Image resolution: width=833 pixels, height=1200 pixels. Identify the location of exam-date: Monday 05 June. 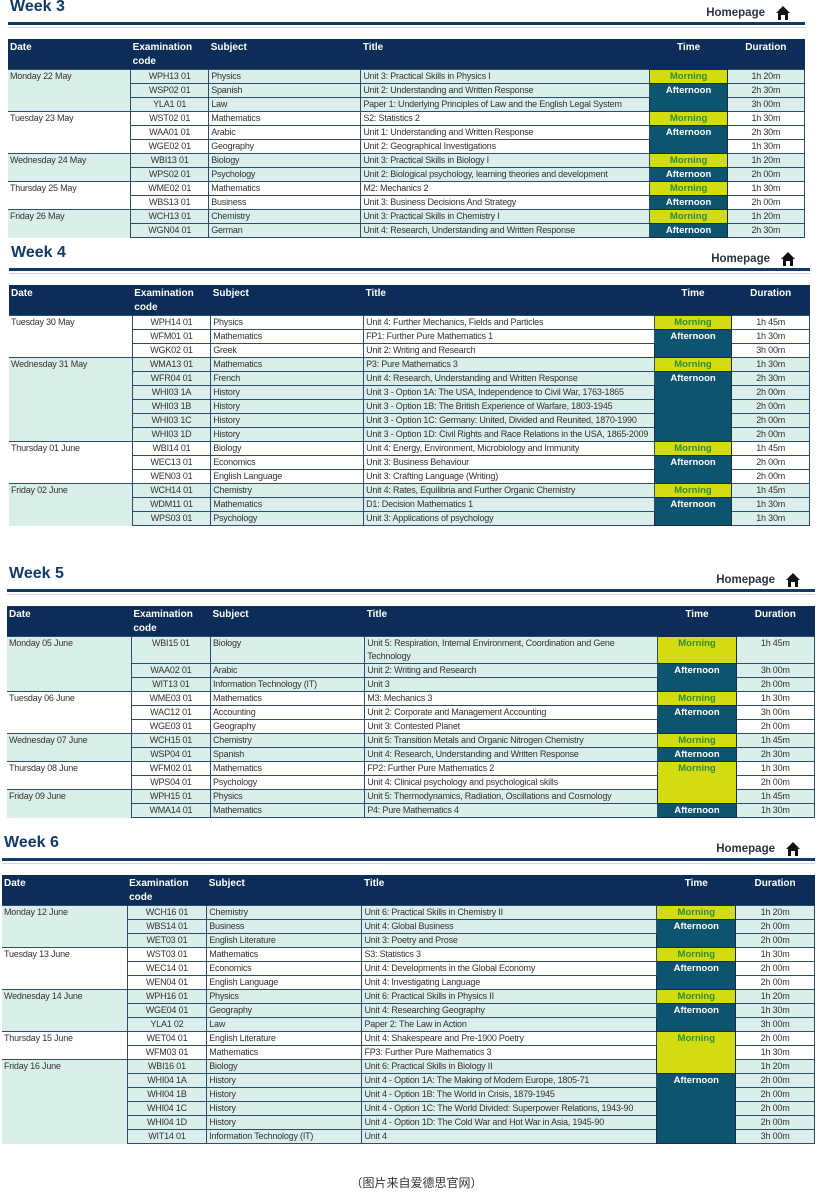
(69, 664).